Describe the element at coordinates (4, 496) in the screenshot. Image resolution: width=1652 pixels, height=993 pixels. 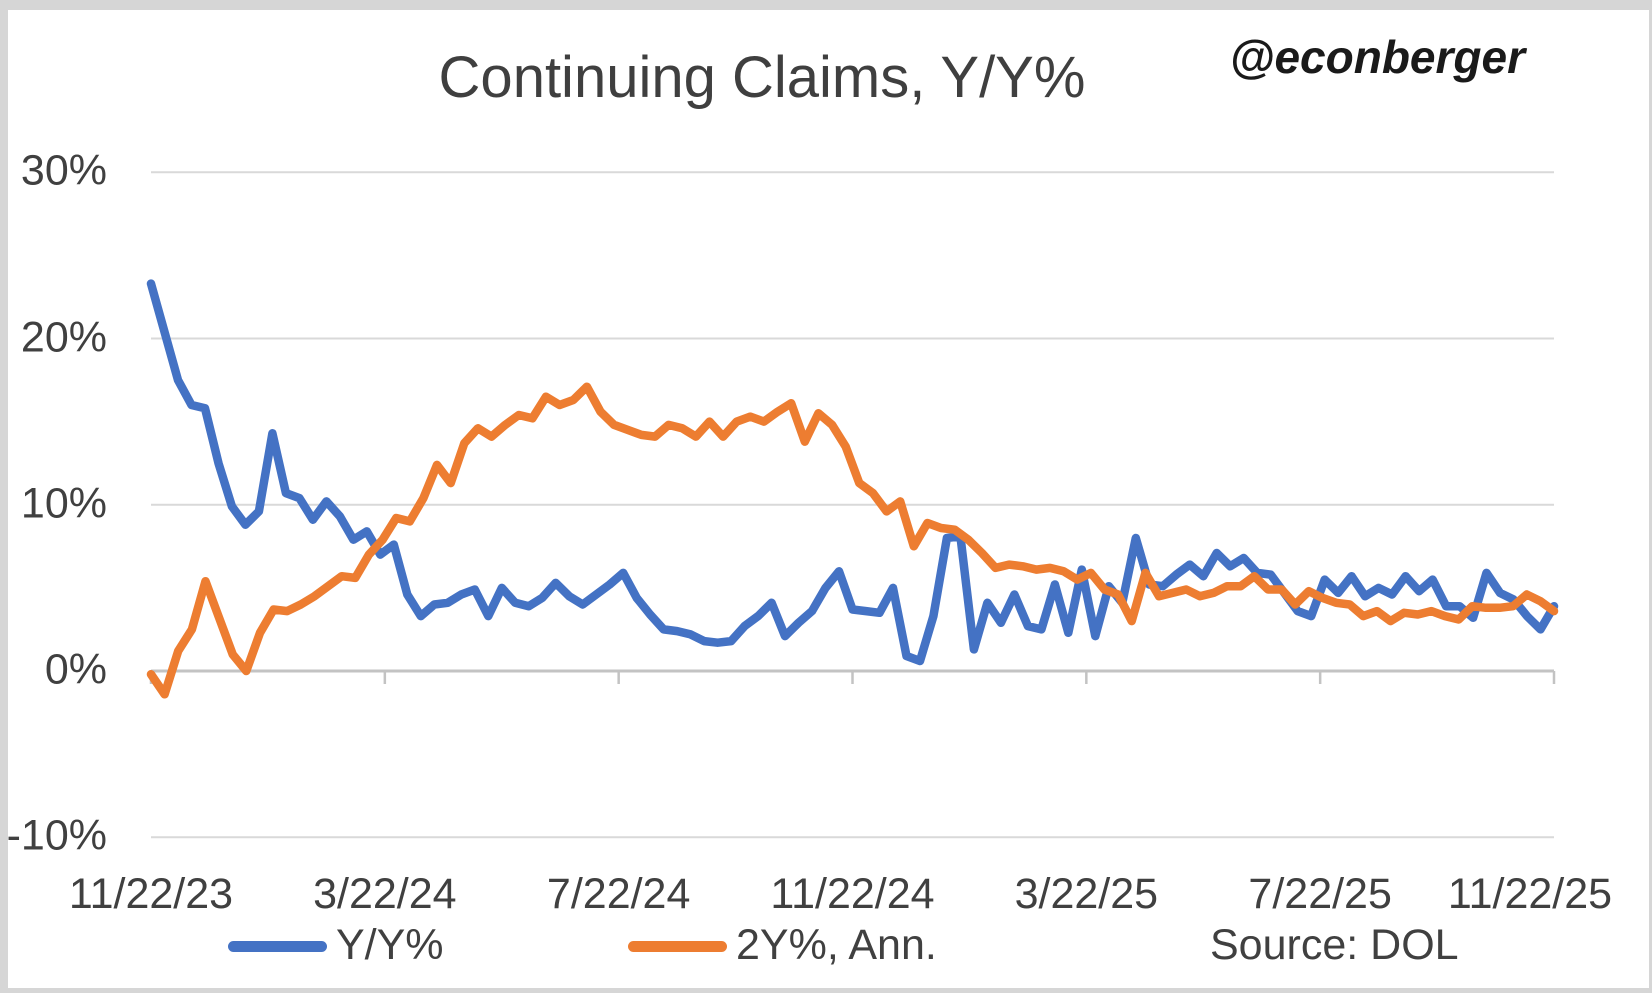
I see `frame-border-left` at that location.